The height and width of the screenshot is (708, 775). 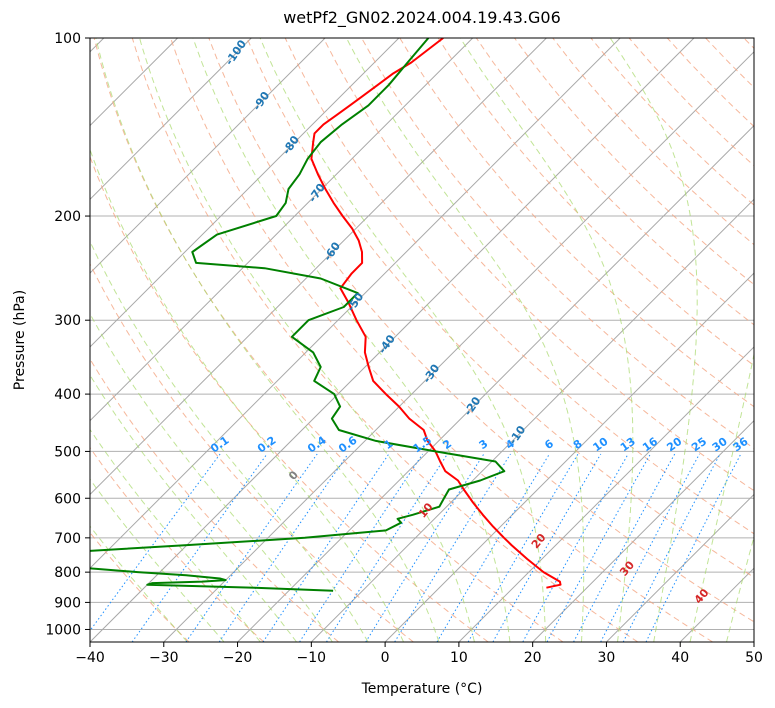 What do you see at coordinates (754, 658) in the screenshot?
I see `x-tick-label: 50` at bounding box center [754, 658].